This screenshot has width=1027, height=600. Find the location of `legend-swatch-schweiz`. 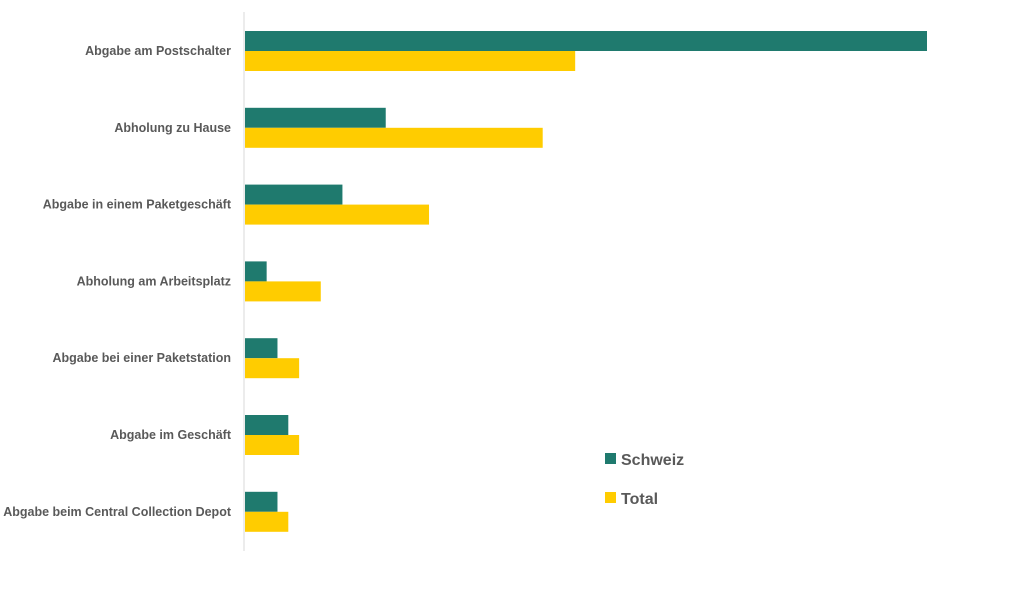

legend-swatch-schweiz is located at coordinates (610, 458).